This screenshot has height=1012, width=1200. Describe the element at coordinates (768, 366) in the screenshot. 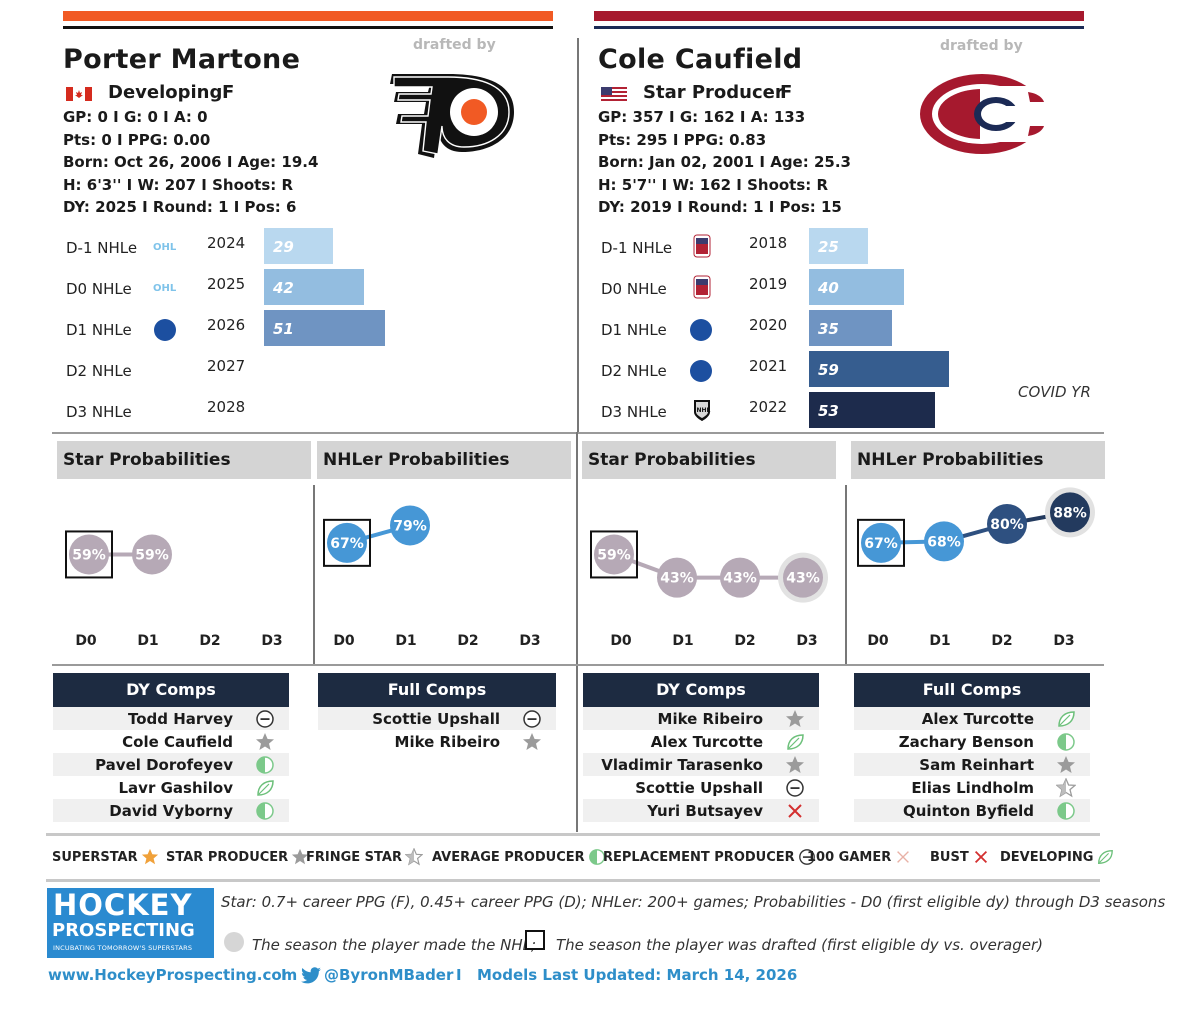

I see `season-year: 2021` at that location.